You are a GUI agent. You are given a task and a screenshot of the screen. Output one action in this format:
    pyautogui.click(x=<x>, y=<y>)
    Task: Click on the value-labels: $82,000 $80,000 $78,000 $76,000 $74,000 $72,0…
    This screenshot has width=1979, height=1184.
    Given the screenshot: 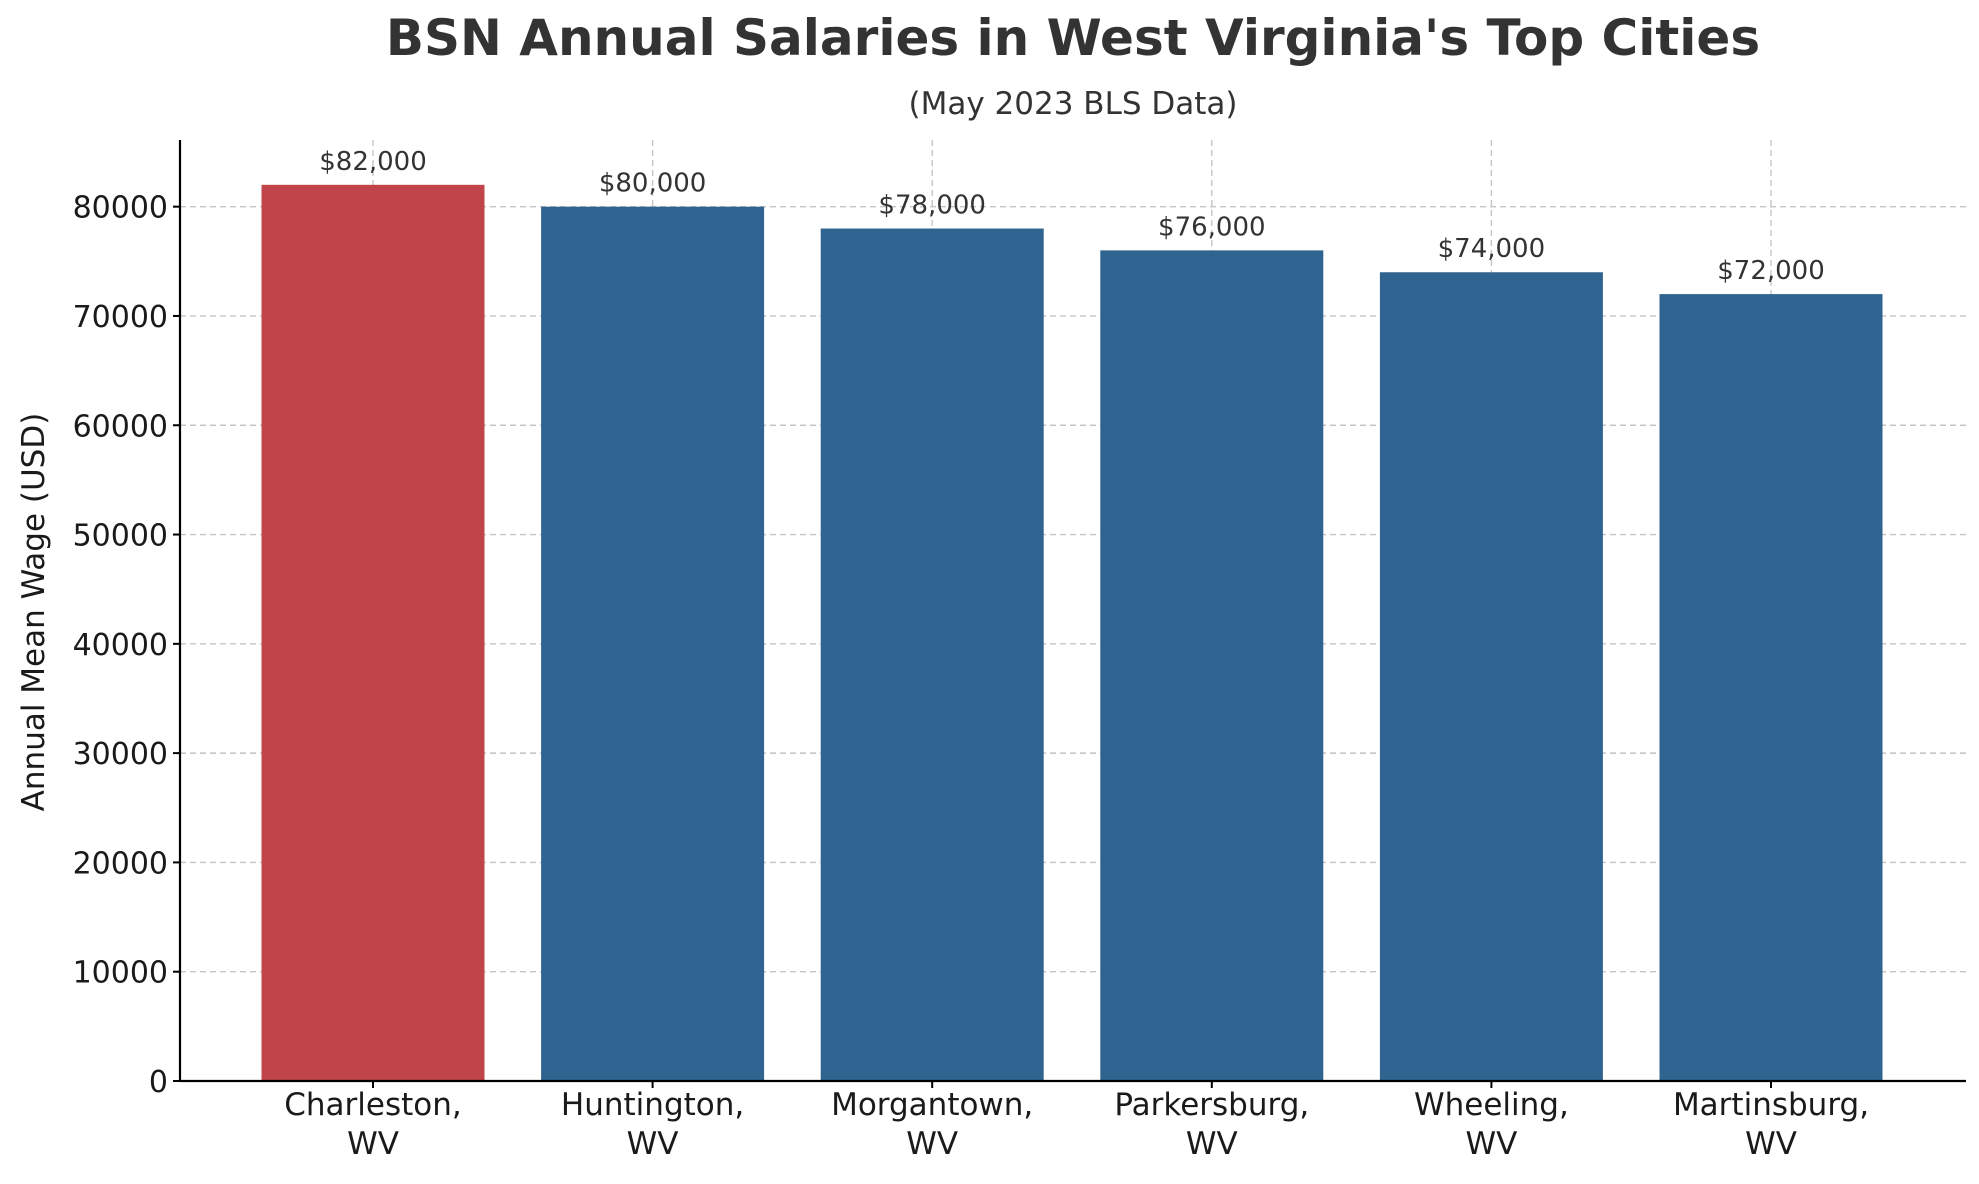 What is the action you would take?
    pyautogui.click(x=1072, y=216)
    